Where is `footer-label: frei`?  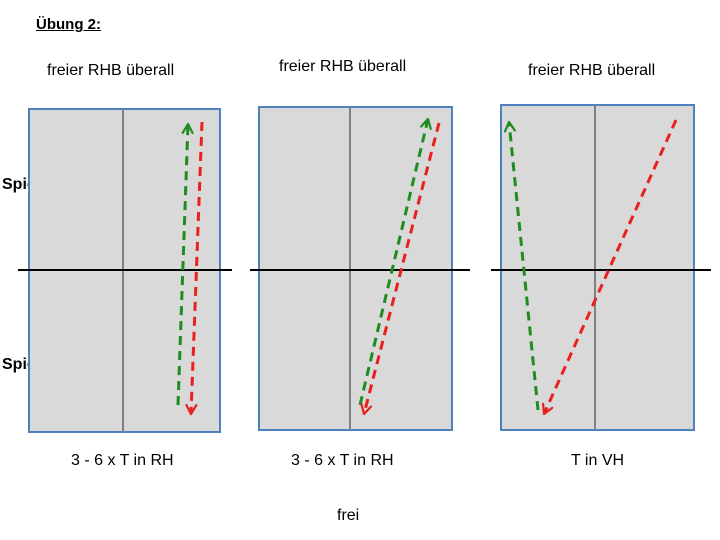 footer-label: frei is located at coordinates (348, 515).